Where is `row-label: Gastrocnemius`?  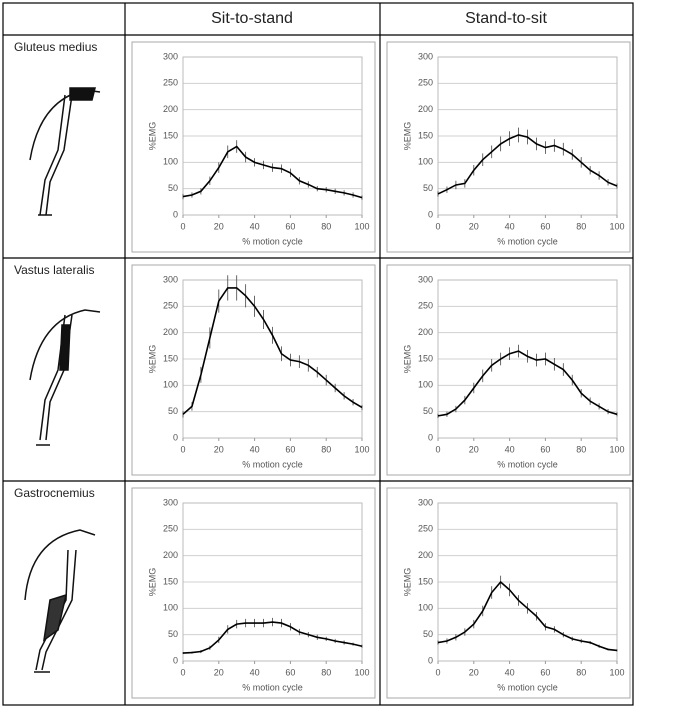
row-label: Gastrocnemius is located at coordinates (54, 493).